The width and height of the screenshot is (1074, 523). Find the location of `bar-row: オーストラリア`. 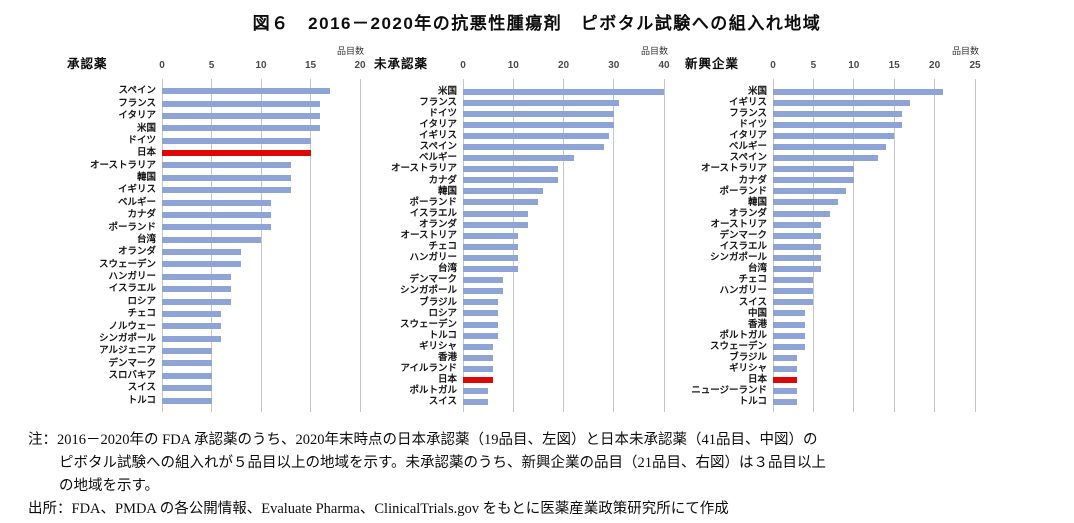

bar-row: オーストラリア is located at coordinates (831, 169).